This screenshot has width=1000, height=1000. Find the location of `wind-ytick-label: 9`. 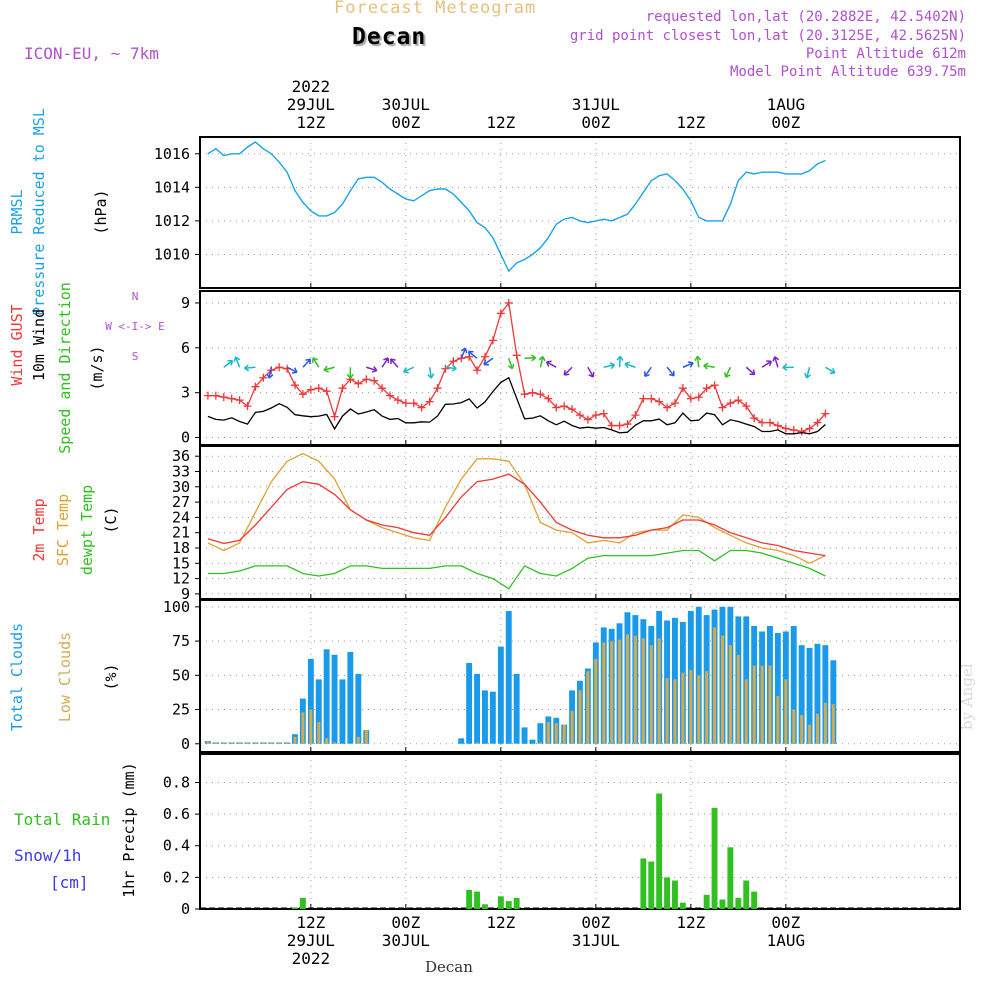

wind-ytick-label: 9 is located at coordinates (185, 303).